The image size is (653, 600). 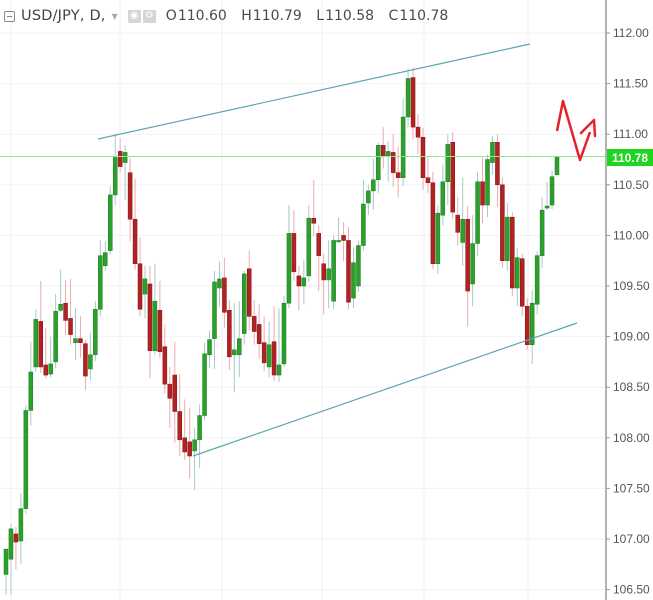 I want to click on dropdown-caret-icon: ▼, so click(x=114, y=16).